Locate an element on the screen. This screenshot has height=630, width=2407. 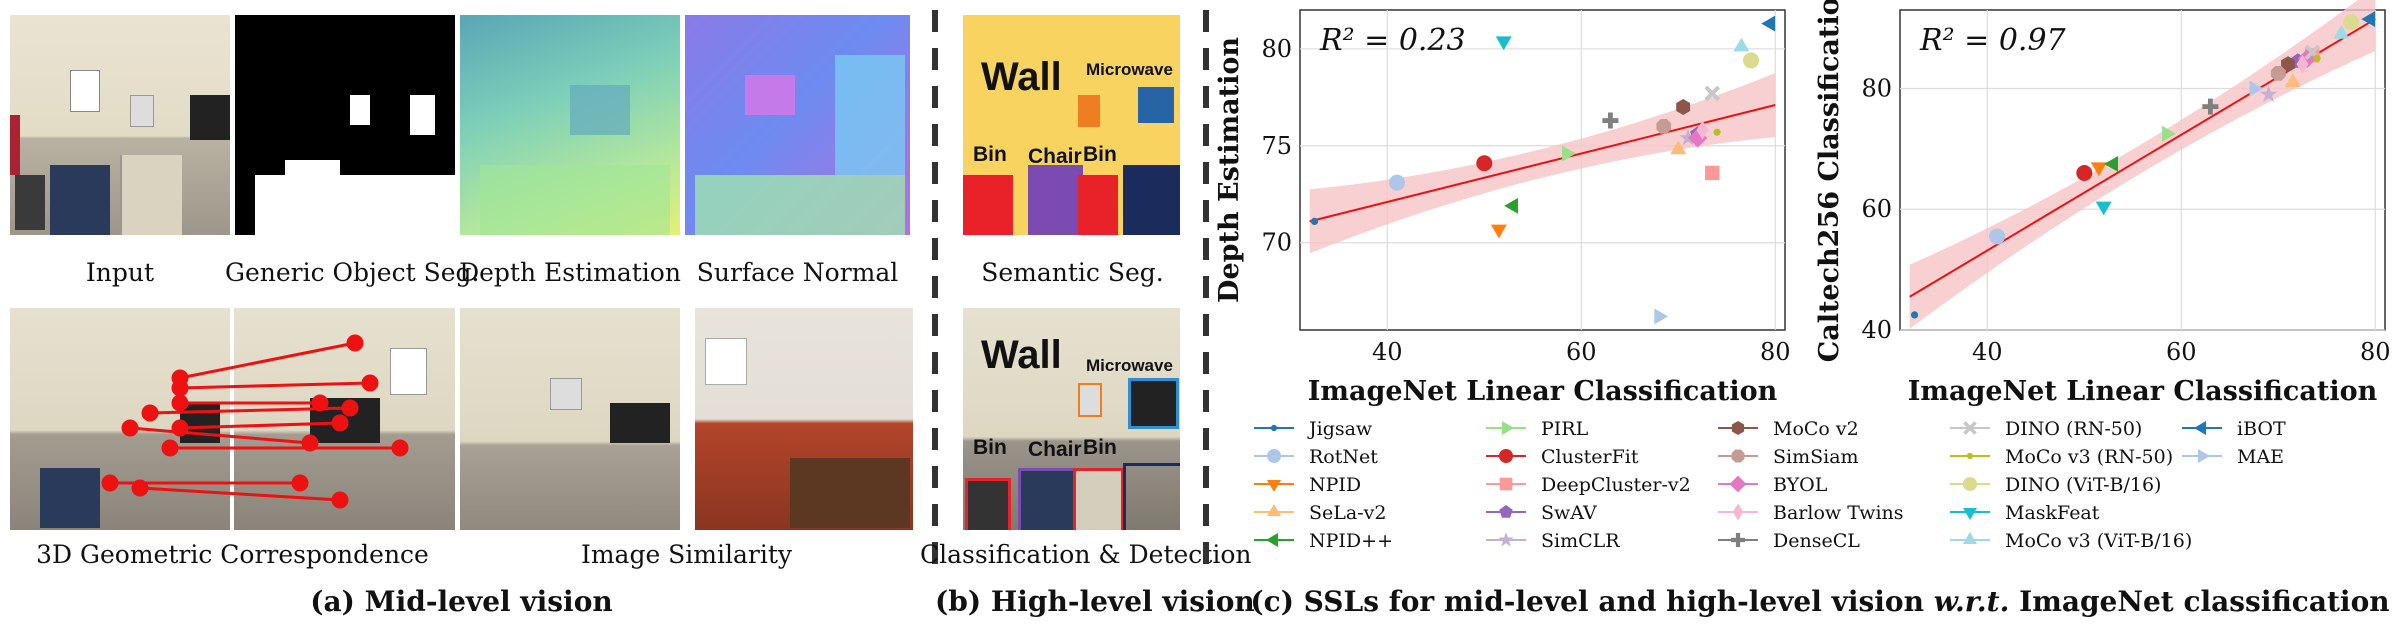
legend-label: SeLa-v2 is located at coordinates (1347, 513).